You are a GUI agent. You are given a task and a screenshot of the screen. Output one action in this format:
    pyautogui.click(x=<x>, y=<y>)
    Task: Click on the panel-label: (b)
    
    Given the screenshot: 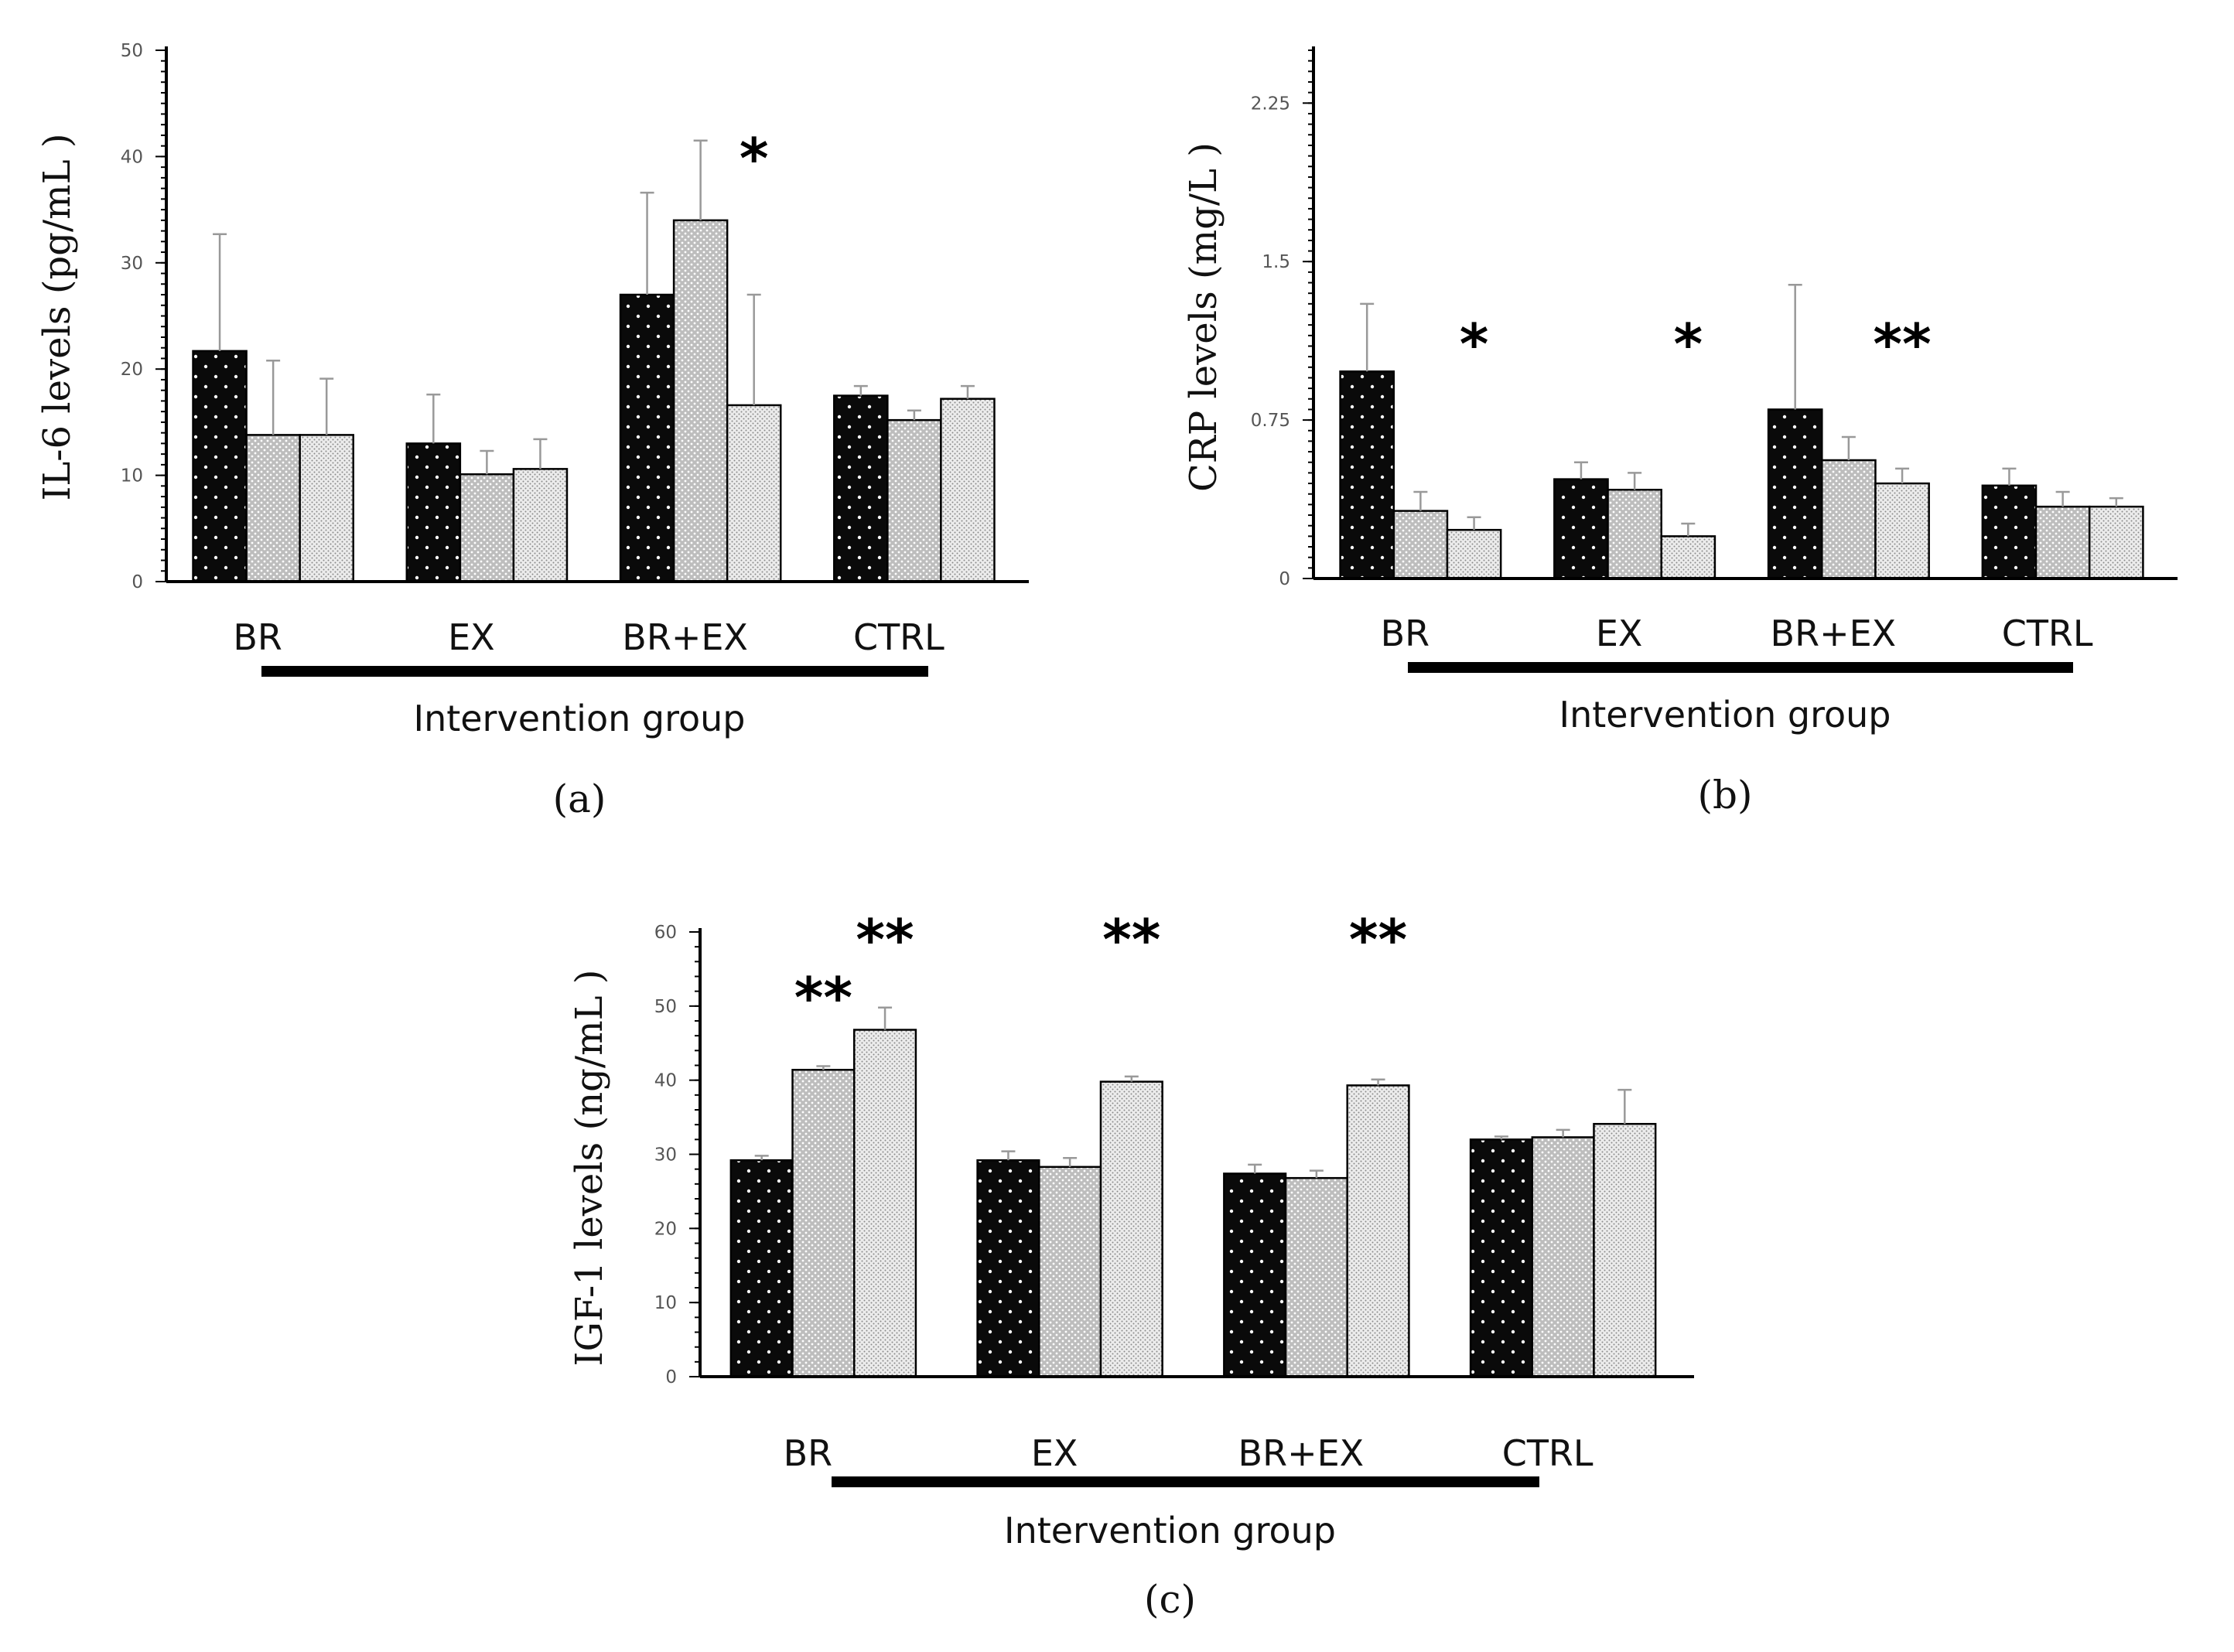 What is the action you would take?
    pyautogui.click(x=1724, y=795)
    